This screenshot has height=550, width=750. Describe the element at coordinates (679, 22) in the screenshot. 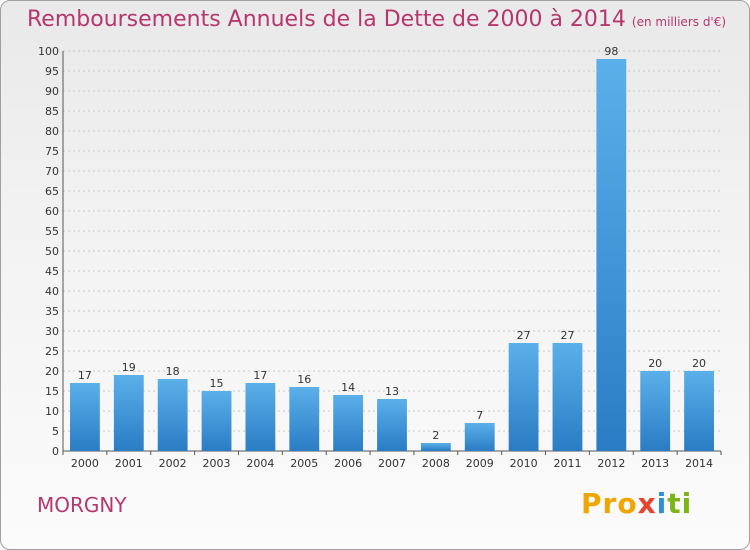

I see `chart-subtitle: (en milliers d'€)` at that location.